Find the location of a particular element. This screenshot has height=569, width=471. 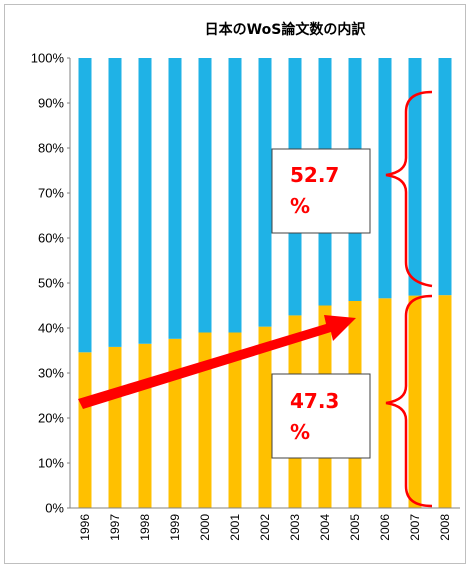

x-tick-label: 2004 is located at coordinates (325, 527).